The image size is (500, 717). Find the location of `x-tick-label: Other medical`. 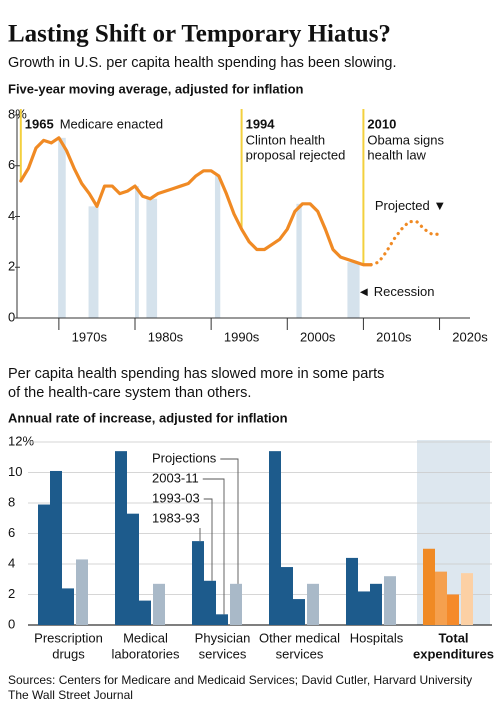

x-tick-label: Other medical is located at coordinates (299, 637).